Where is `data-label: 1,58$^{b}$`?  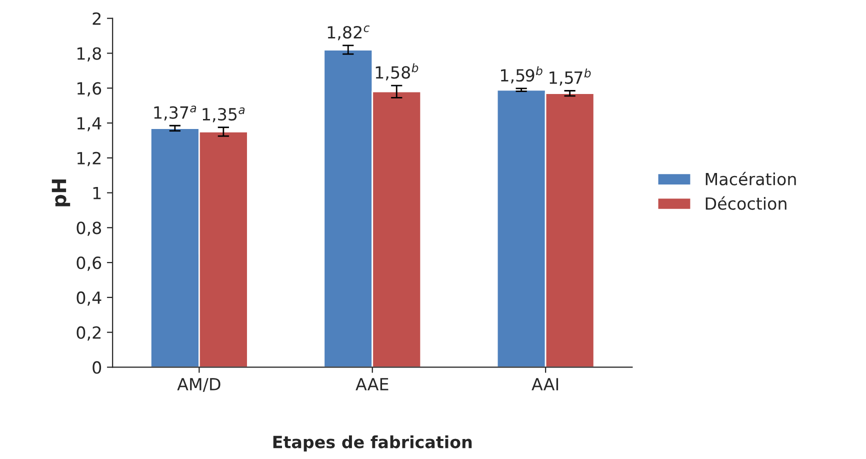 data-label: 1,58$^{b}$ is located at coordinates (397, 71).